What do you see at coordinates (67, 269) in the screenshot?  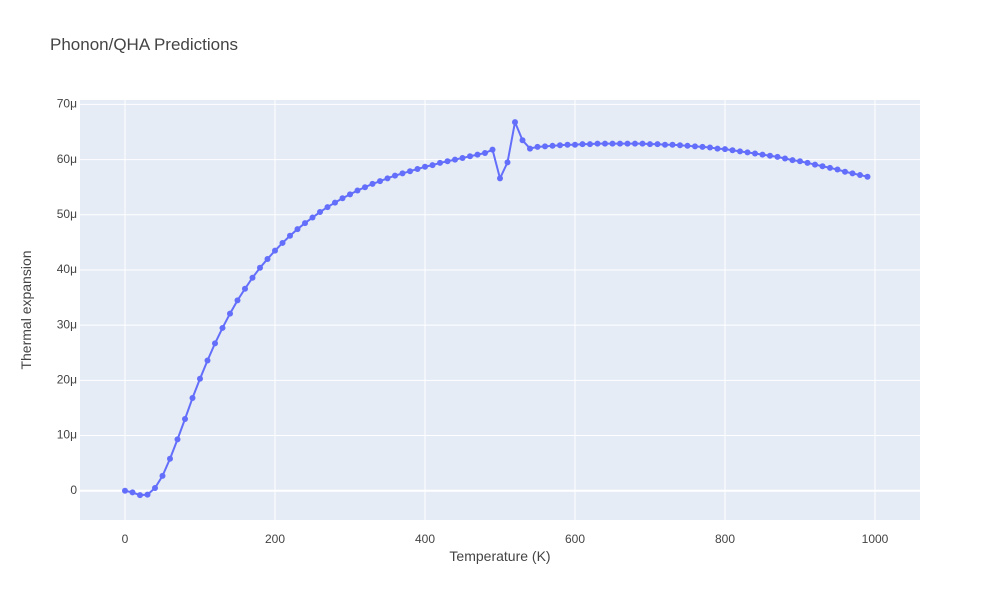 I see `y-tick-label: 40μ` at bounding box center [67, 269].